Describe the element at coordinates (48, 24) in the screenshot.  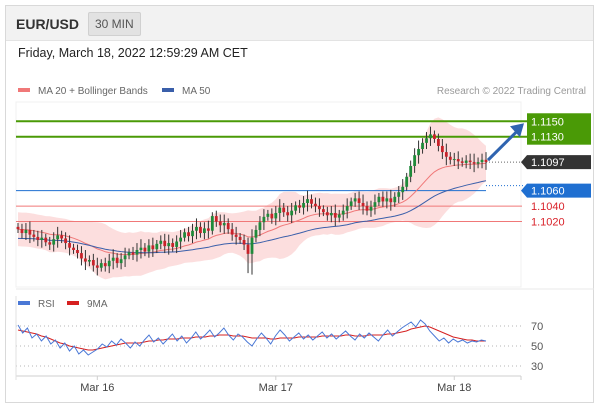
I see `symbol-label: EUR/USD` at that location.